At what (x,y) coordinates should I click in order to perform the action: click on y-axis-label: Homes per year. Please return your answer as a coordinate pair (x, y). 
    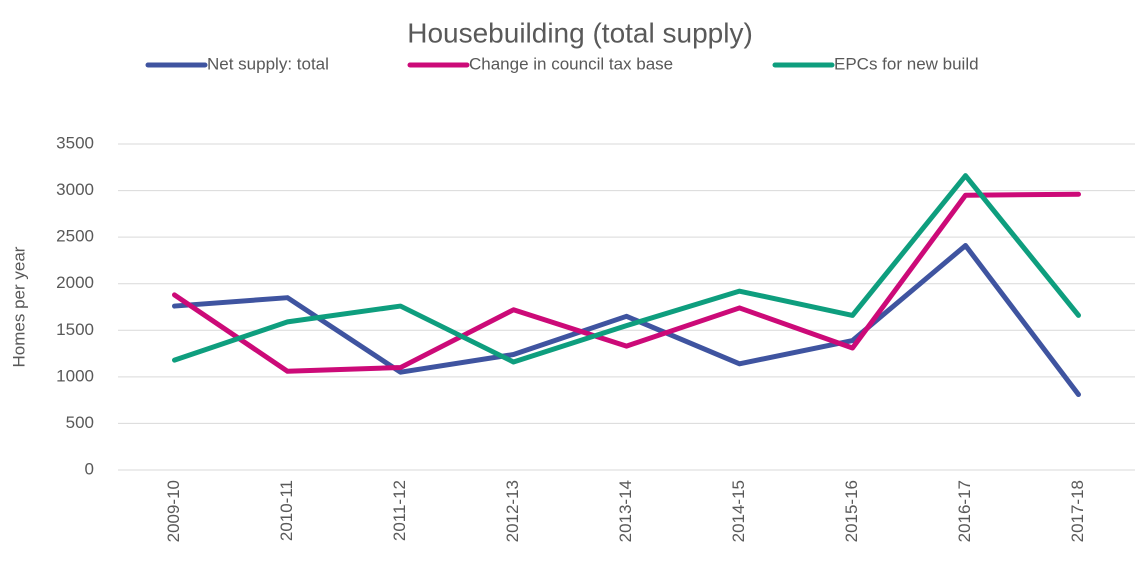
    Looking at the image, I should click on (18, 306).